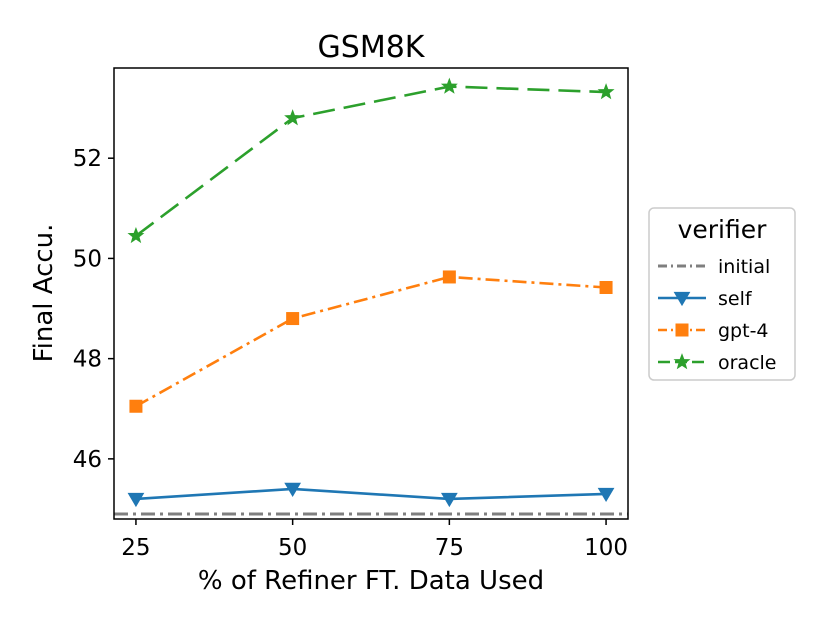  What do you see at coordinates (87, 159) in the screenshot?
I see `y-tick-label: 52` at bounding box center [87, 159].